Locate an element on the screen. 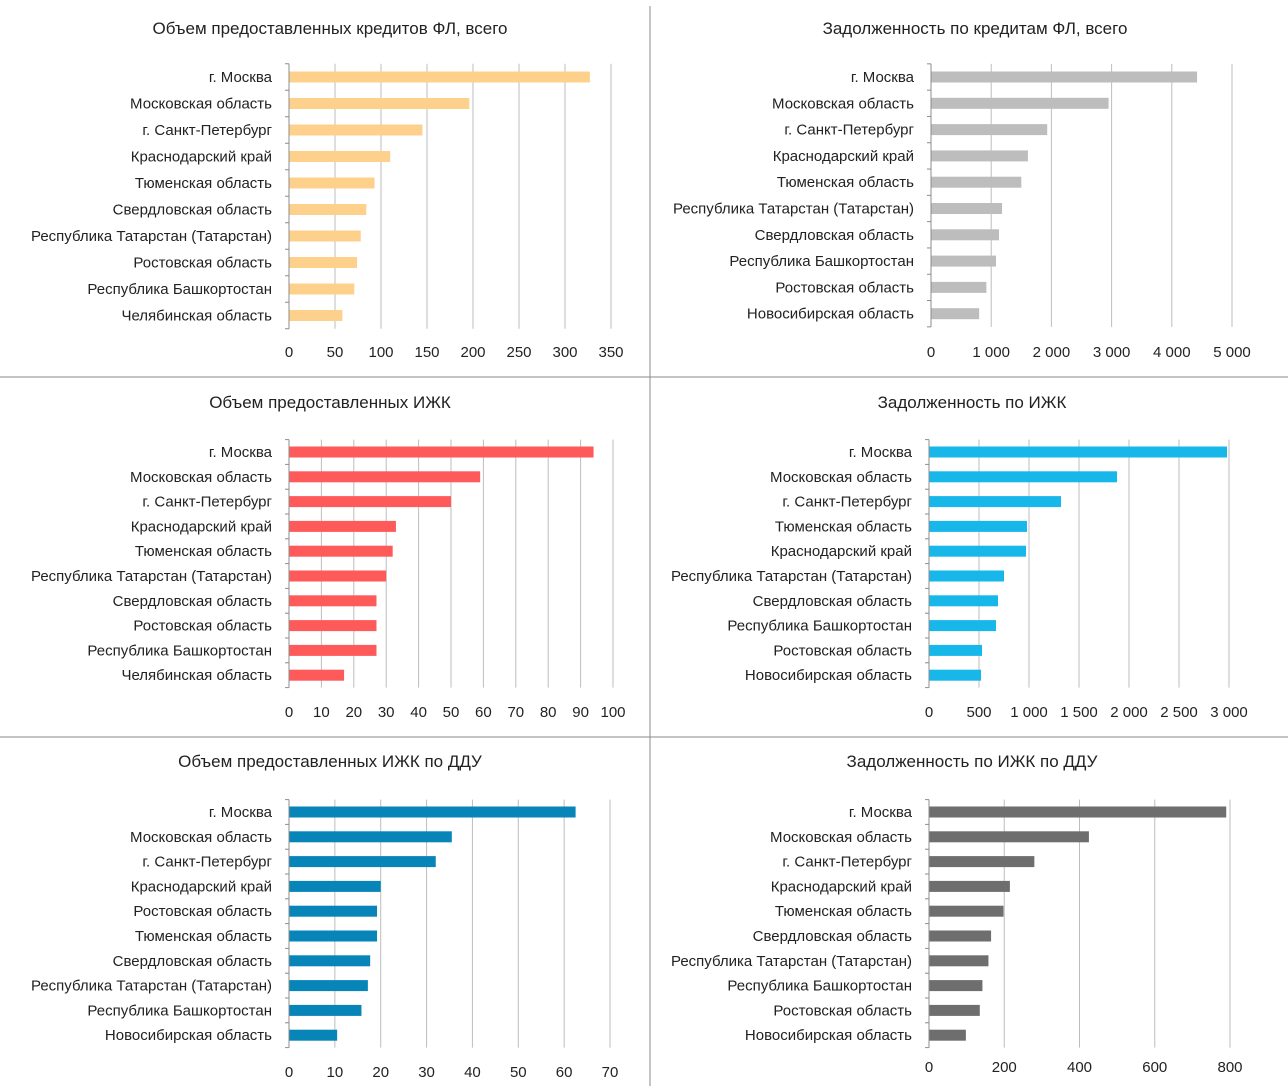 The image size is (1288, 1086). category-label: г. Санкт-Петербург is located at coordinates (847, 862).